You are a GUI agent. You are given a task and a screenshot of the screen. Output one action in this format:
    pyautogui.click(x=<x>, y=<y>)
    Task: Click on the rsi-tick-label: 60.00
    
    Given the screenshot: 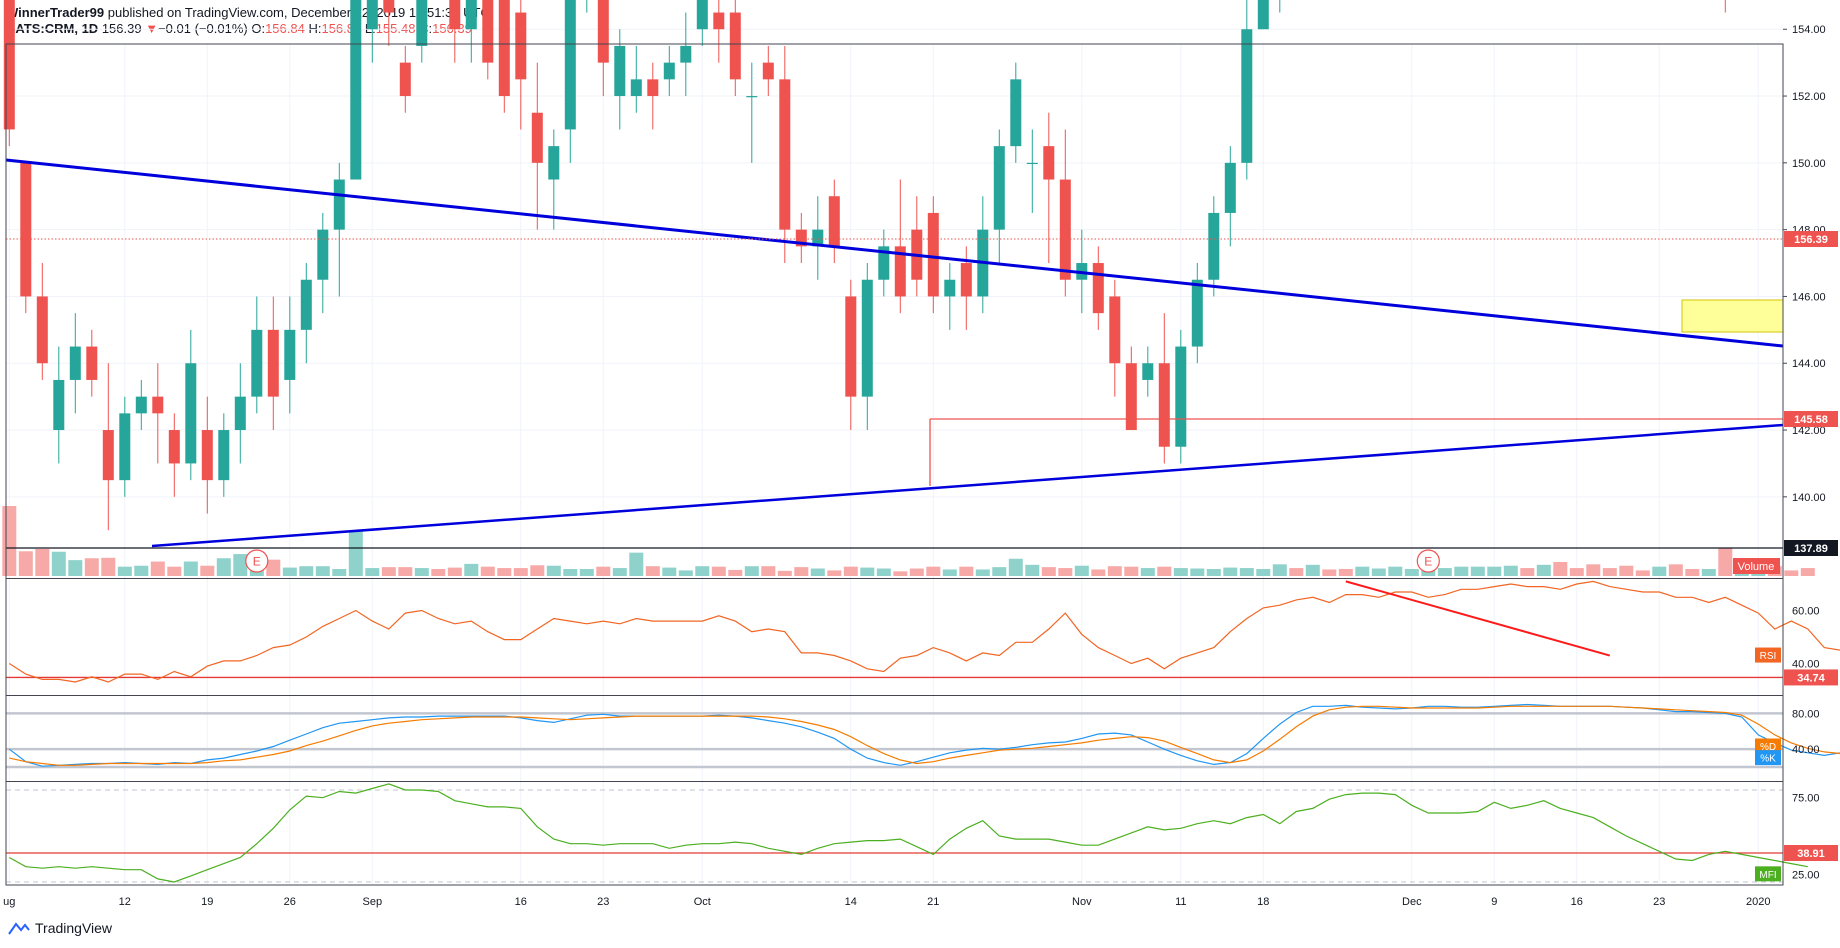 What is the action you would take?
    pyautogui.click(x=1806, y=612)
    